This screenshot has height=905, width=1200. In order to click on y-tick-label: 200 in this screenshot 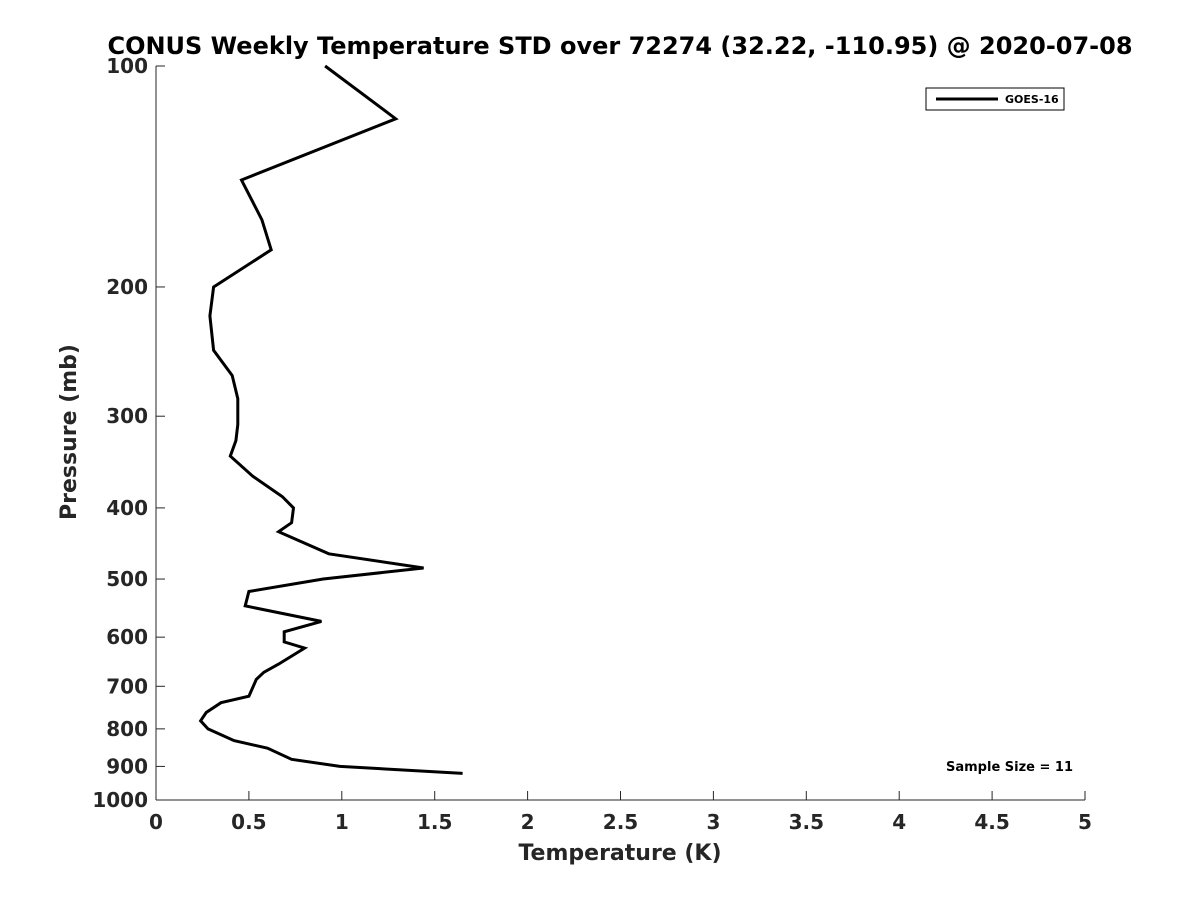, I will do `click(127, 287)`.